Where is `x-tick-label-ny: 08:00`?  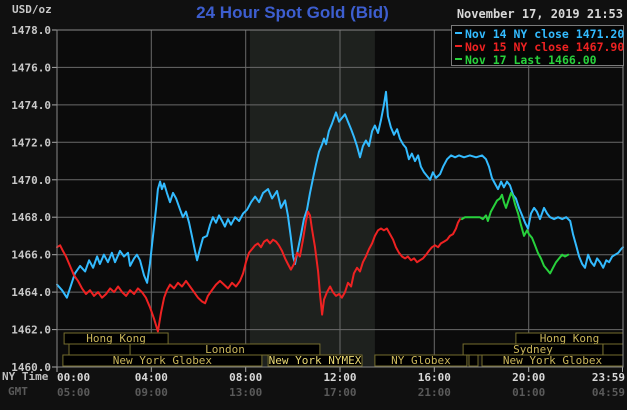 x-tick-label-ny: 08:00 is located at coordinates (245, 377).